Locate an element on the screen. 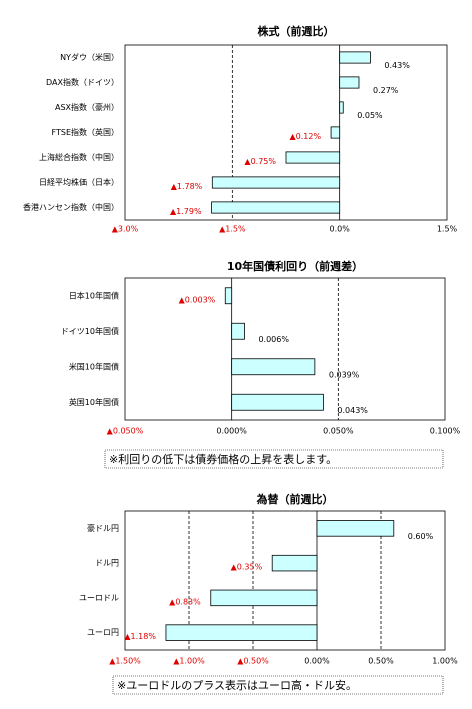  category-label: ドル円 is located at coordinates (107, 563).